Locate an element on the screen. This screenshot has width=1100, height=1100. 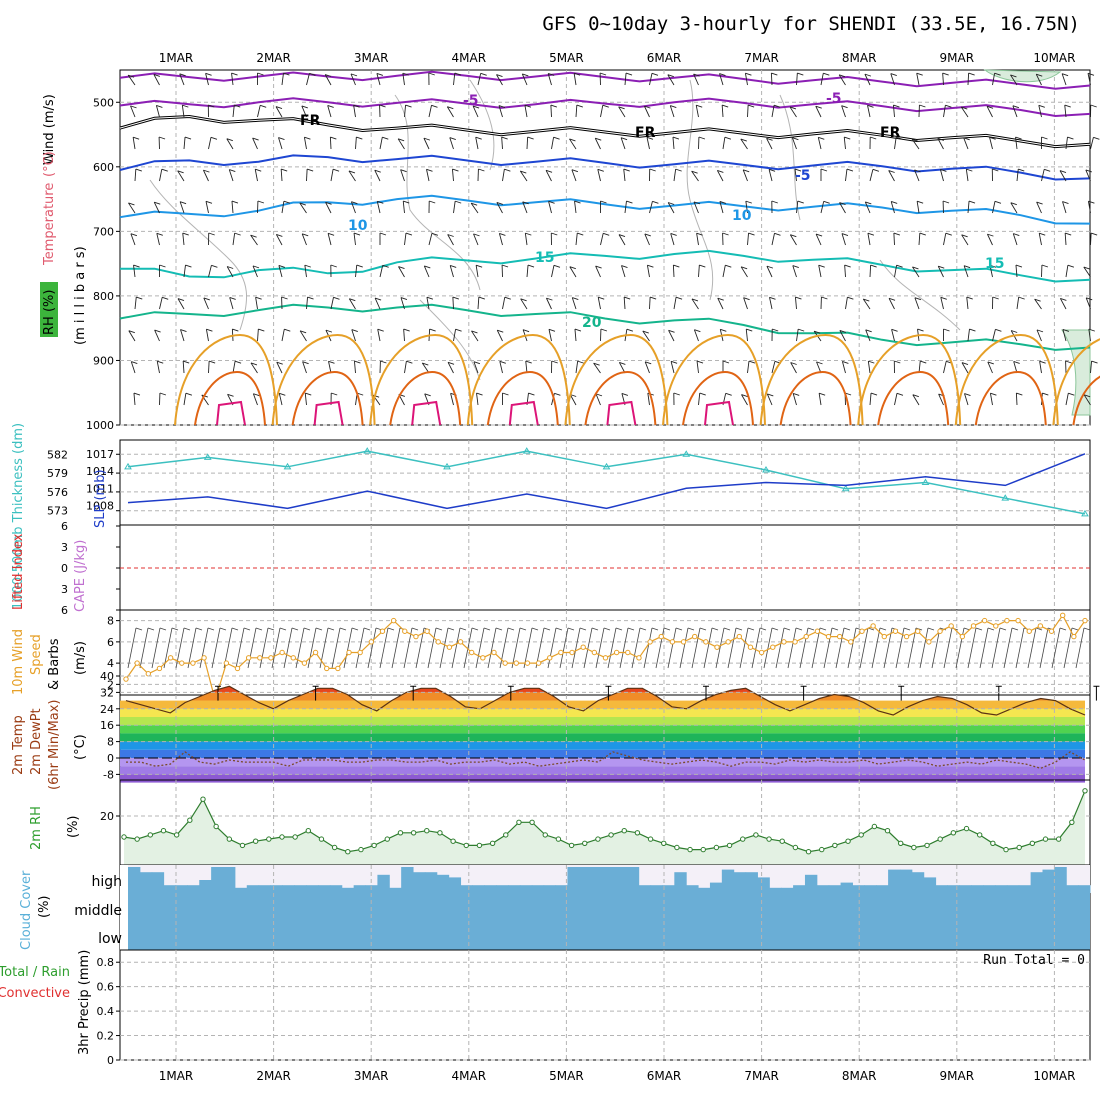
wind10-panel: 2 4 6 8 10m Wind Speed & Barbs (m/s) is located at coordinates (551, 656).